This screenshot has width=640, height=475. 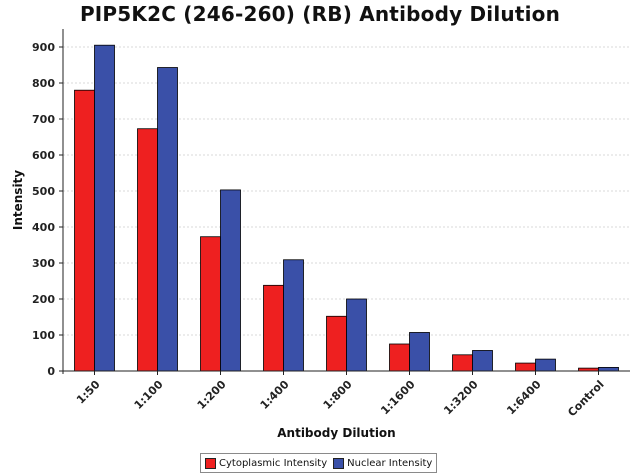 What do you see at coordinates (461, 398) in the screenshot?
I see `x-tick-label: 1:3200` at bounding box center [461, 398].